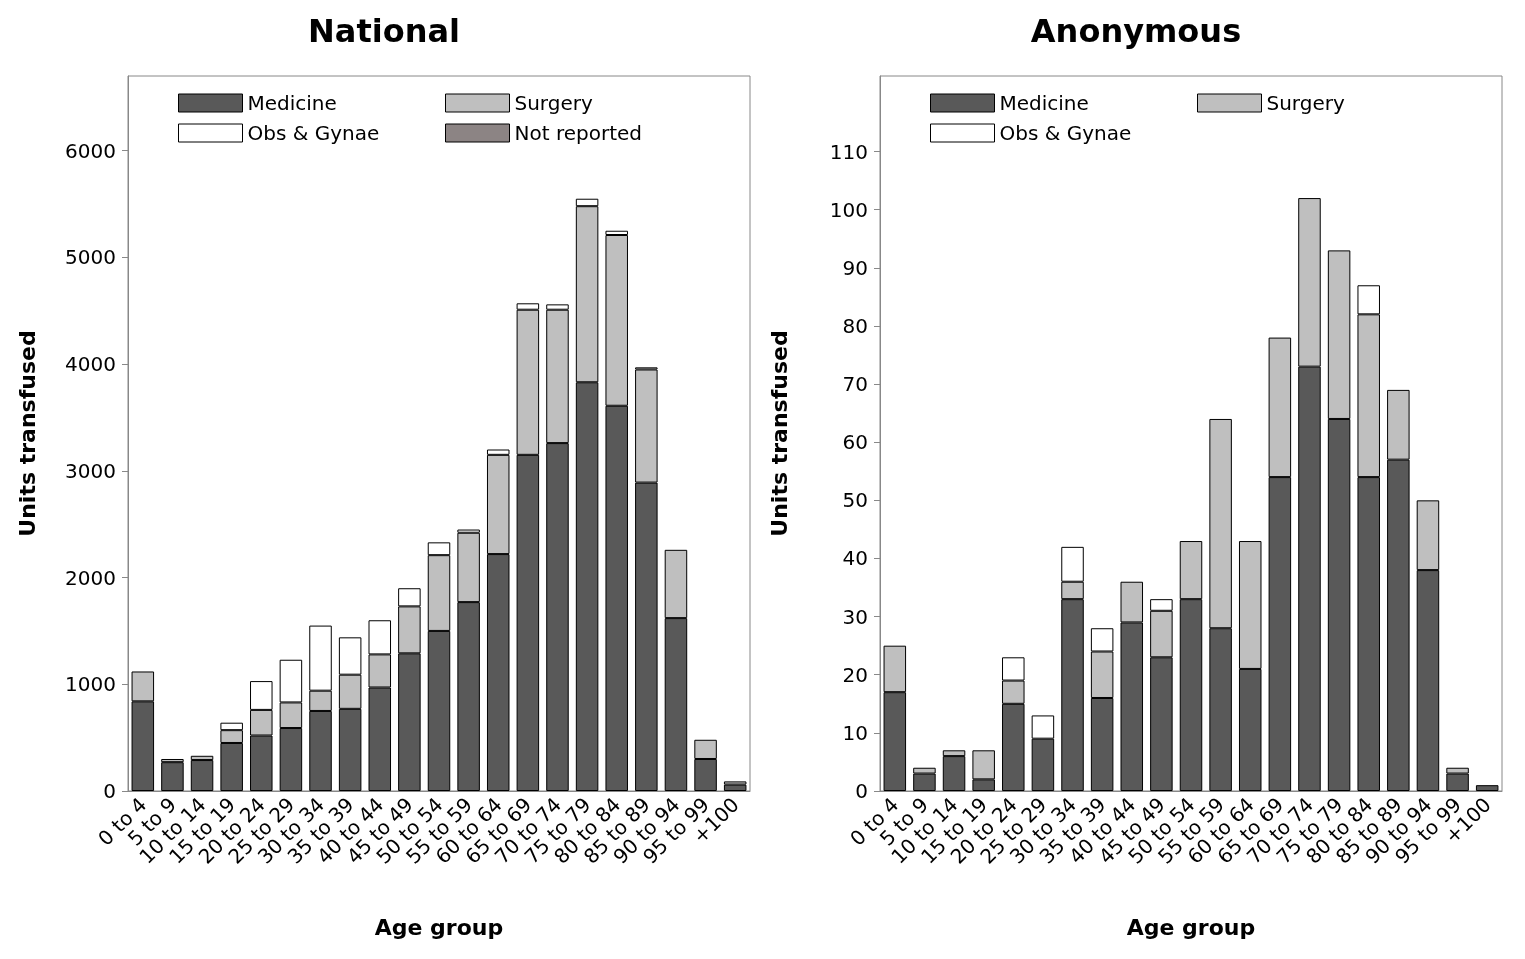  I want to click on y-tick-label: 10, so click(855, 732).